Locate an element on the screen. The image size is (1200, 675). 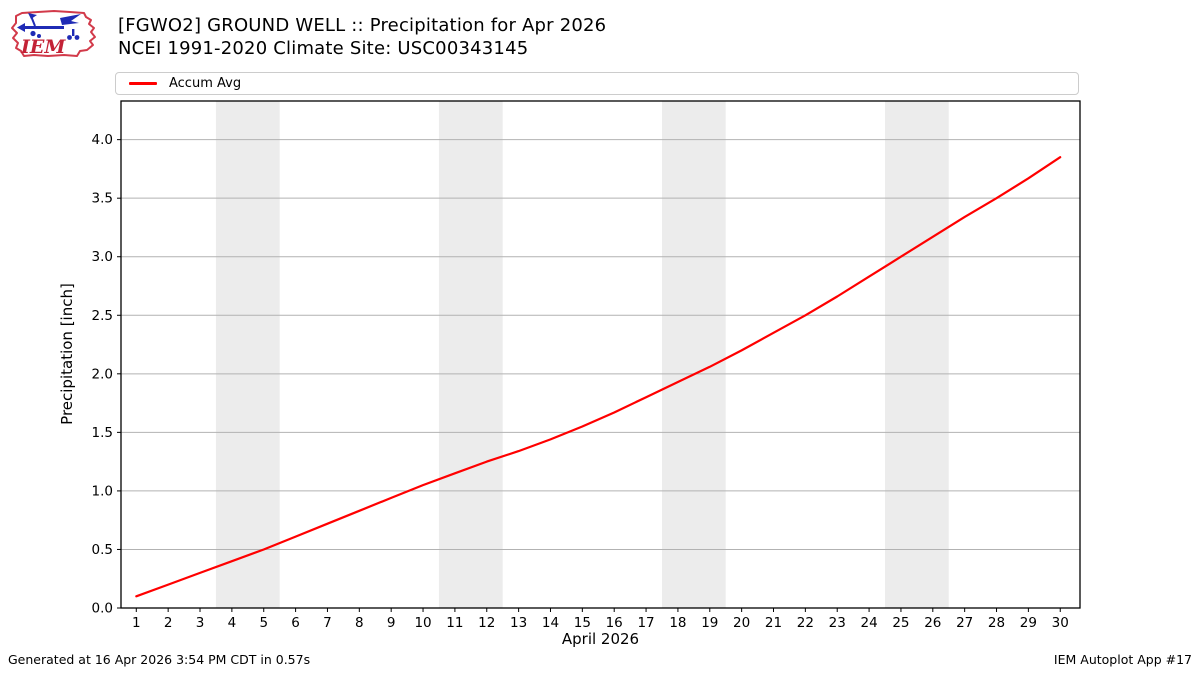
y-axis-label: Precipitation [inch] is located at coordinates (67, 354).